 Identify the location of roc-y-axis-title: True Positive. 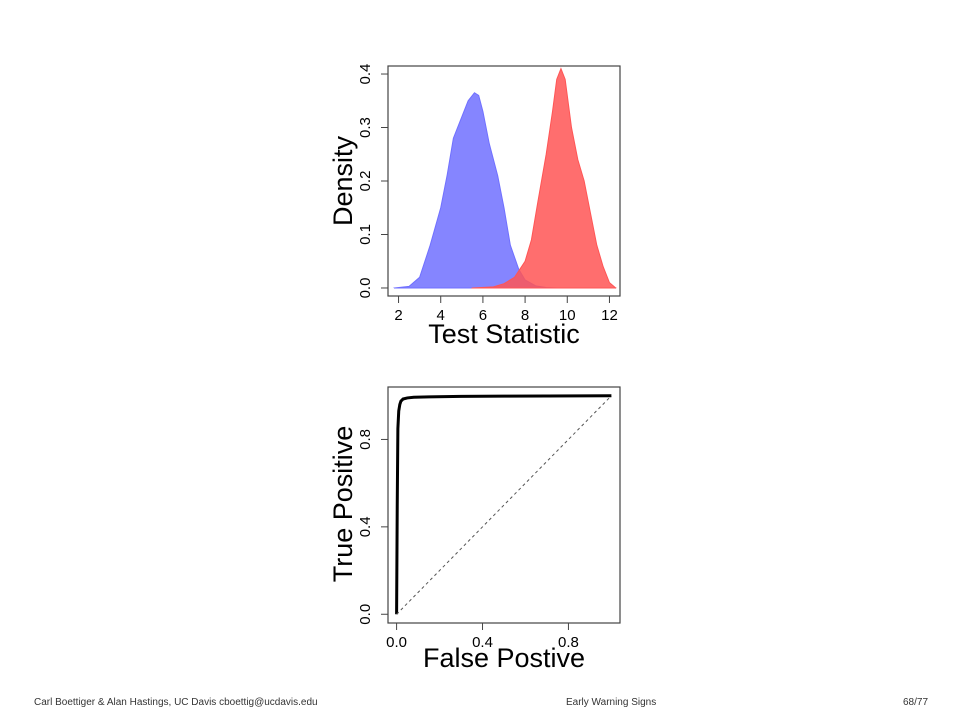
(343, 504).